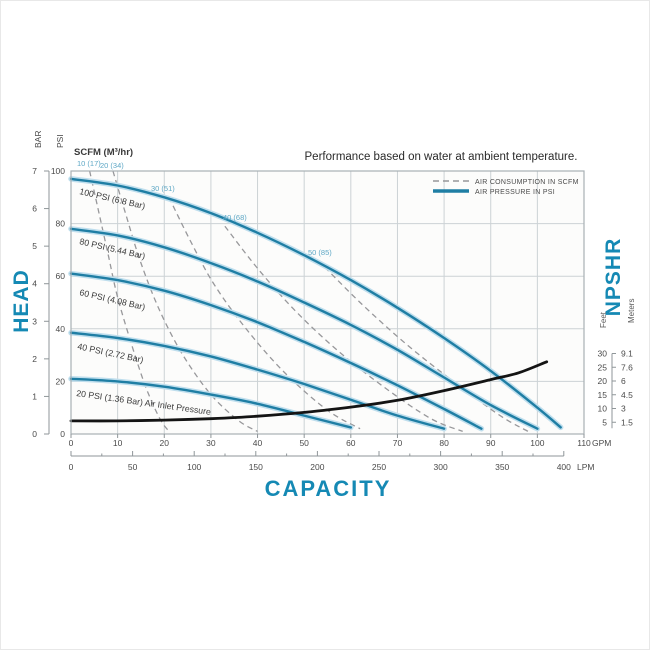  I want to click on gpm-tick-label: 60, so click(351, 443).